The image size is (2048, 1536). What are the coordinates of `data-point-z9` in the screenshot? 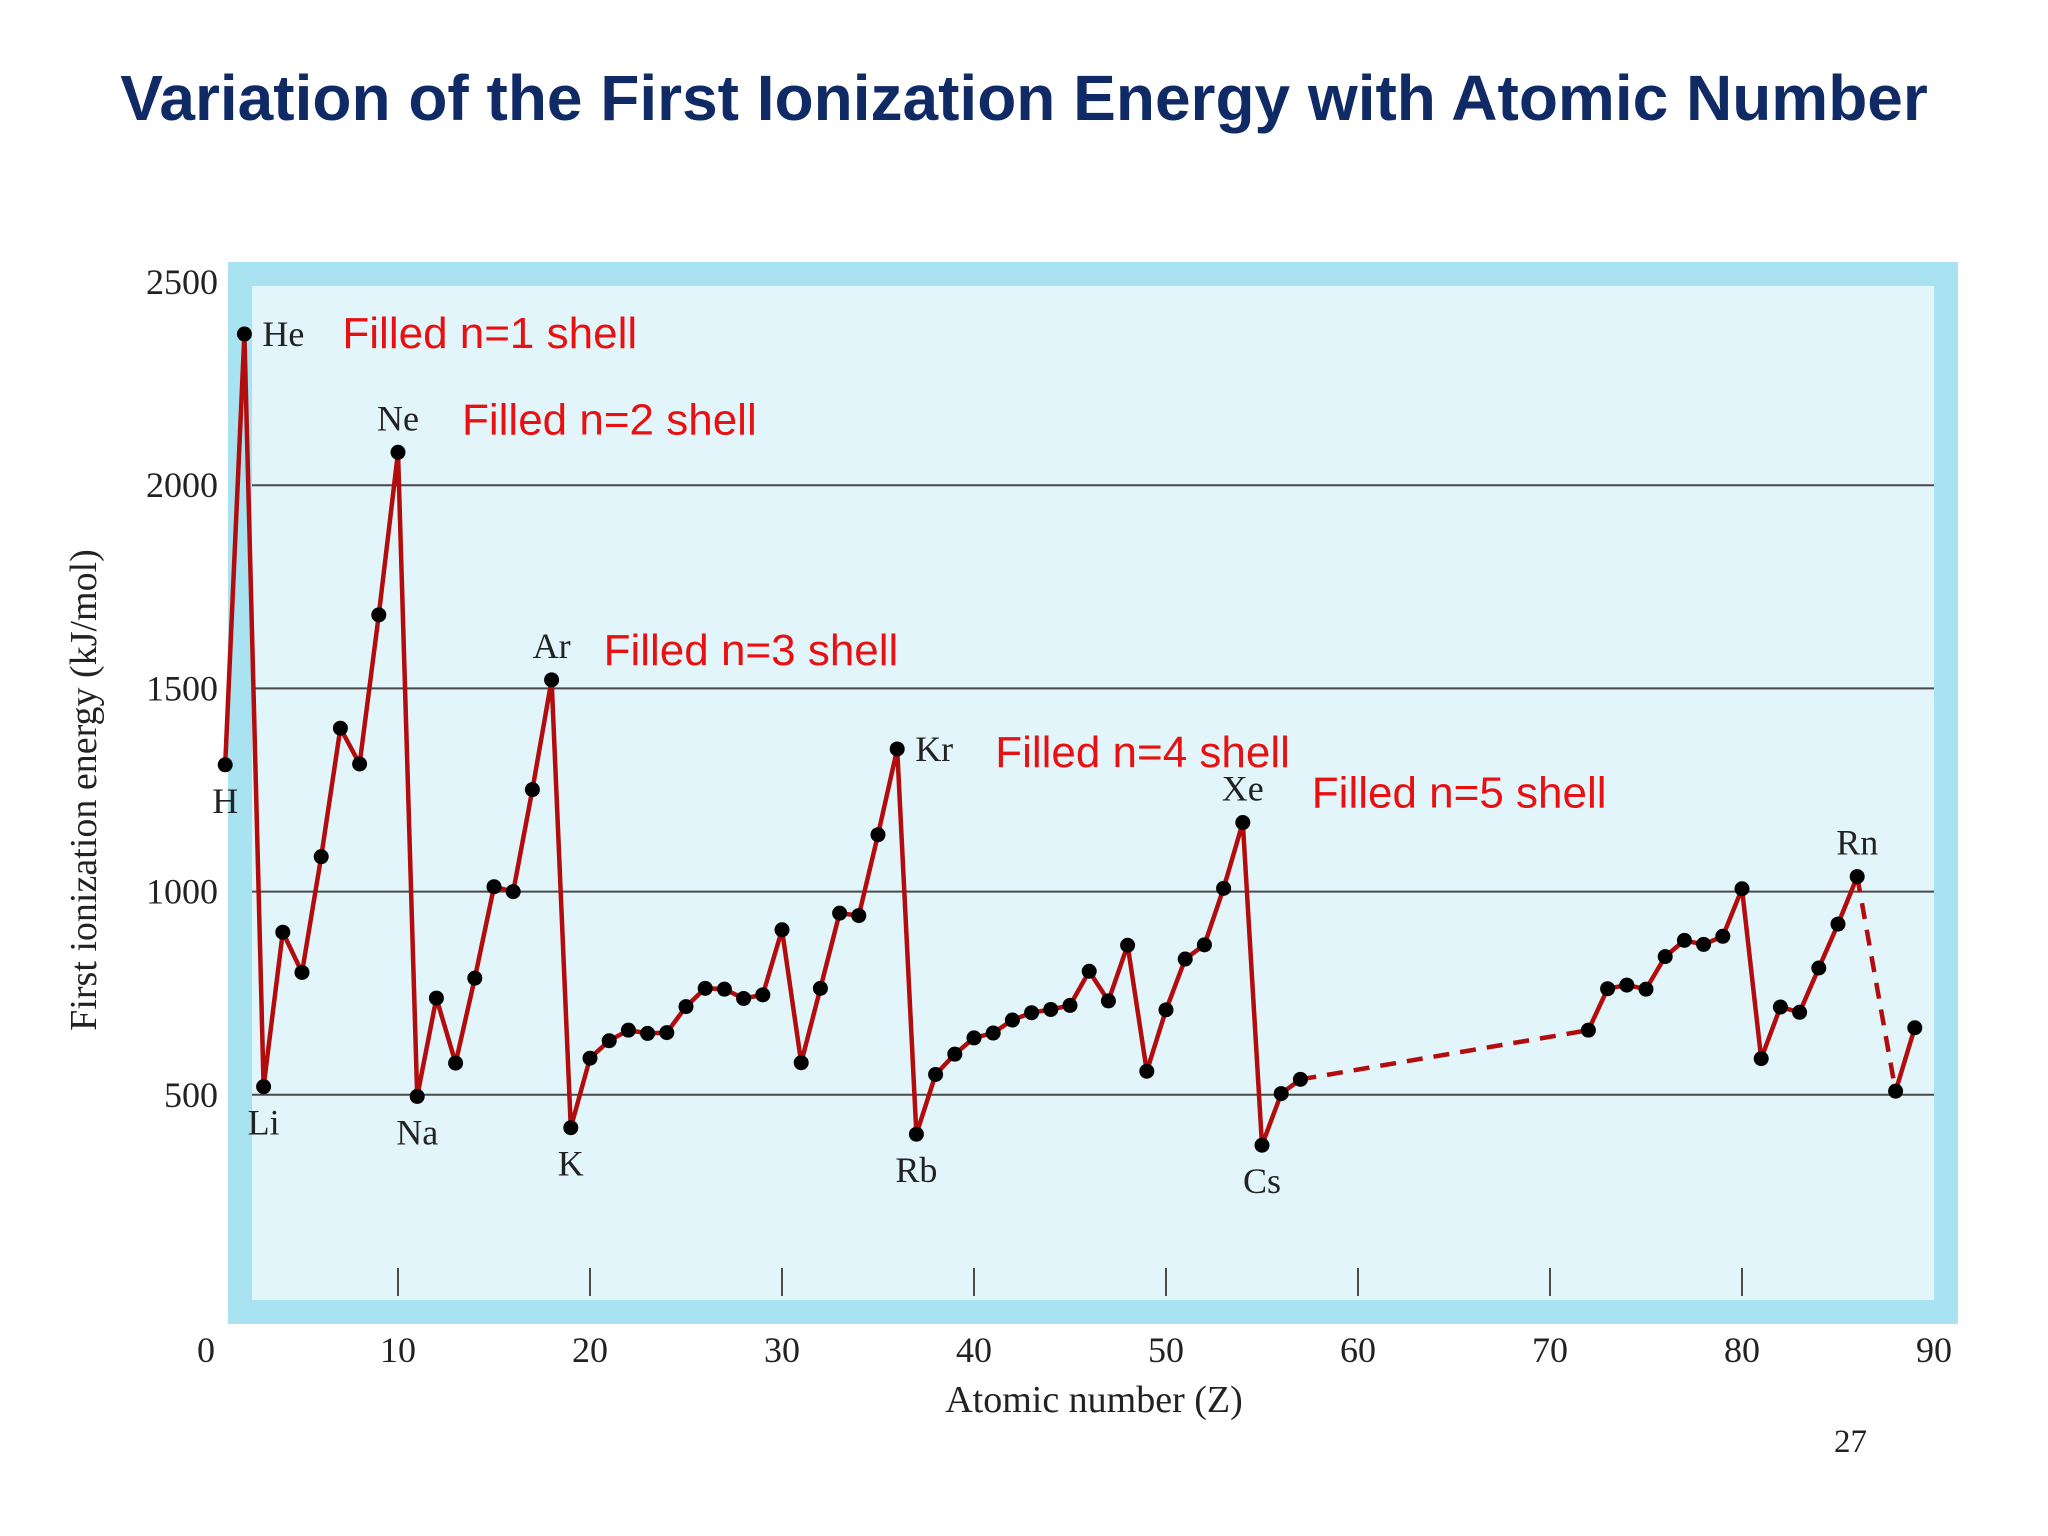 It's located at (379, 615).